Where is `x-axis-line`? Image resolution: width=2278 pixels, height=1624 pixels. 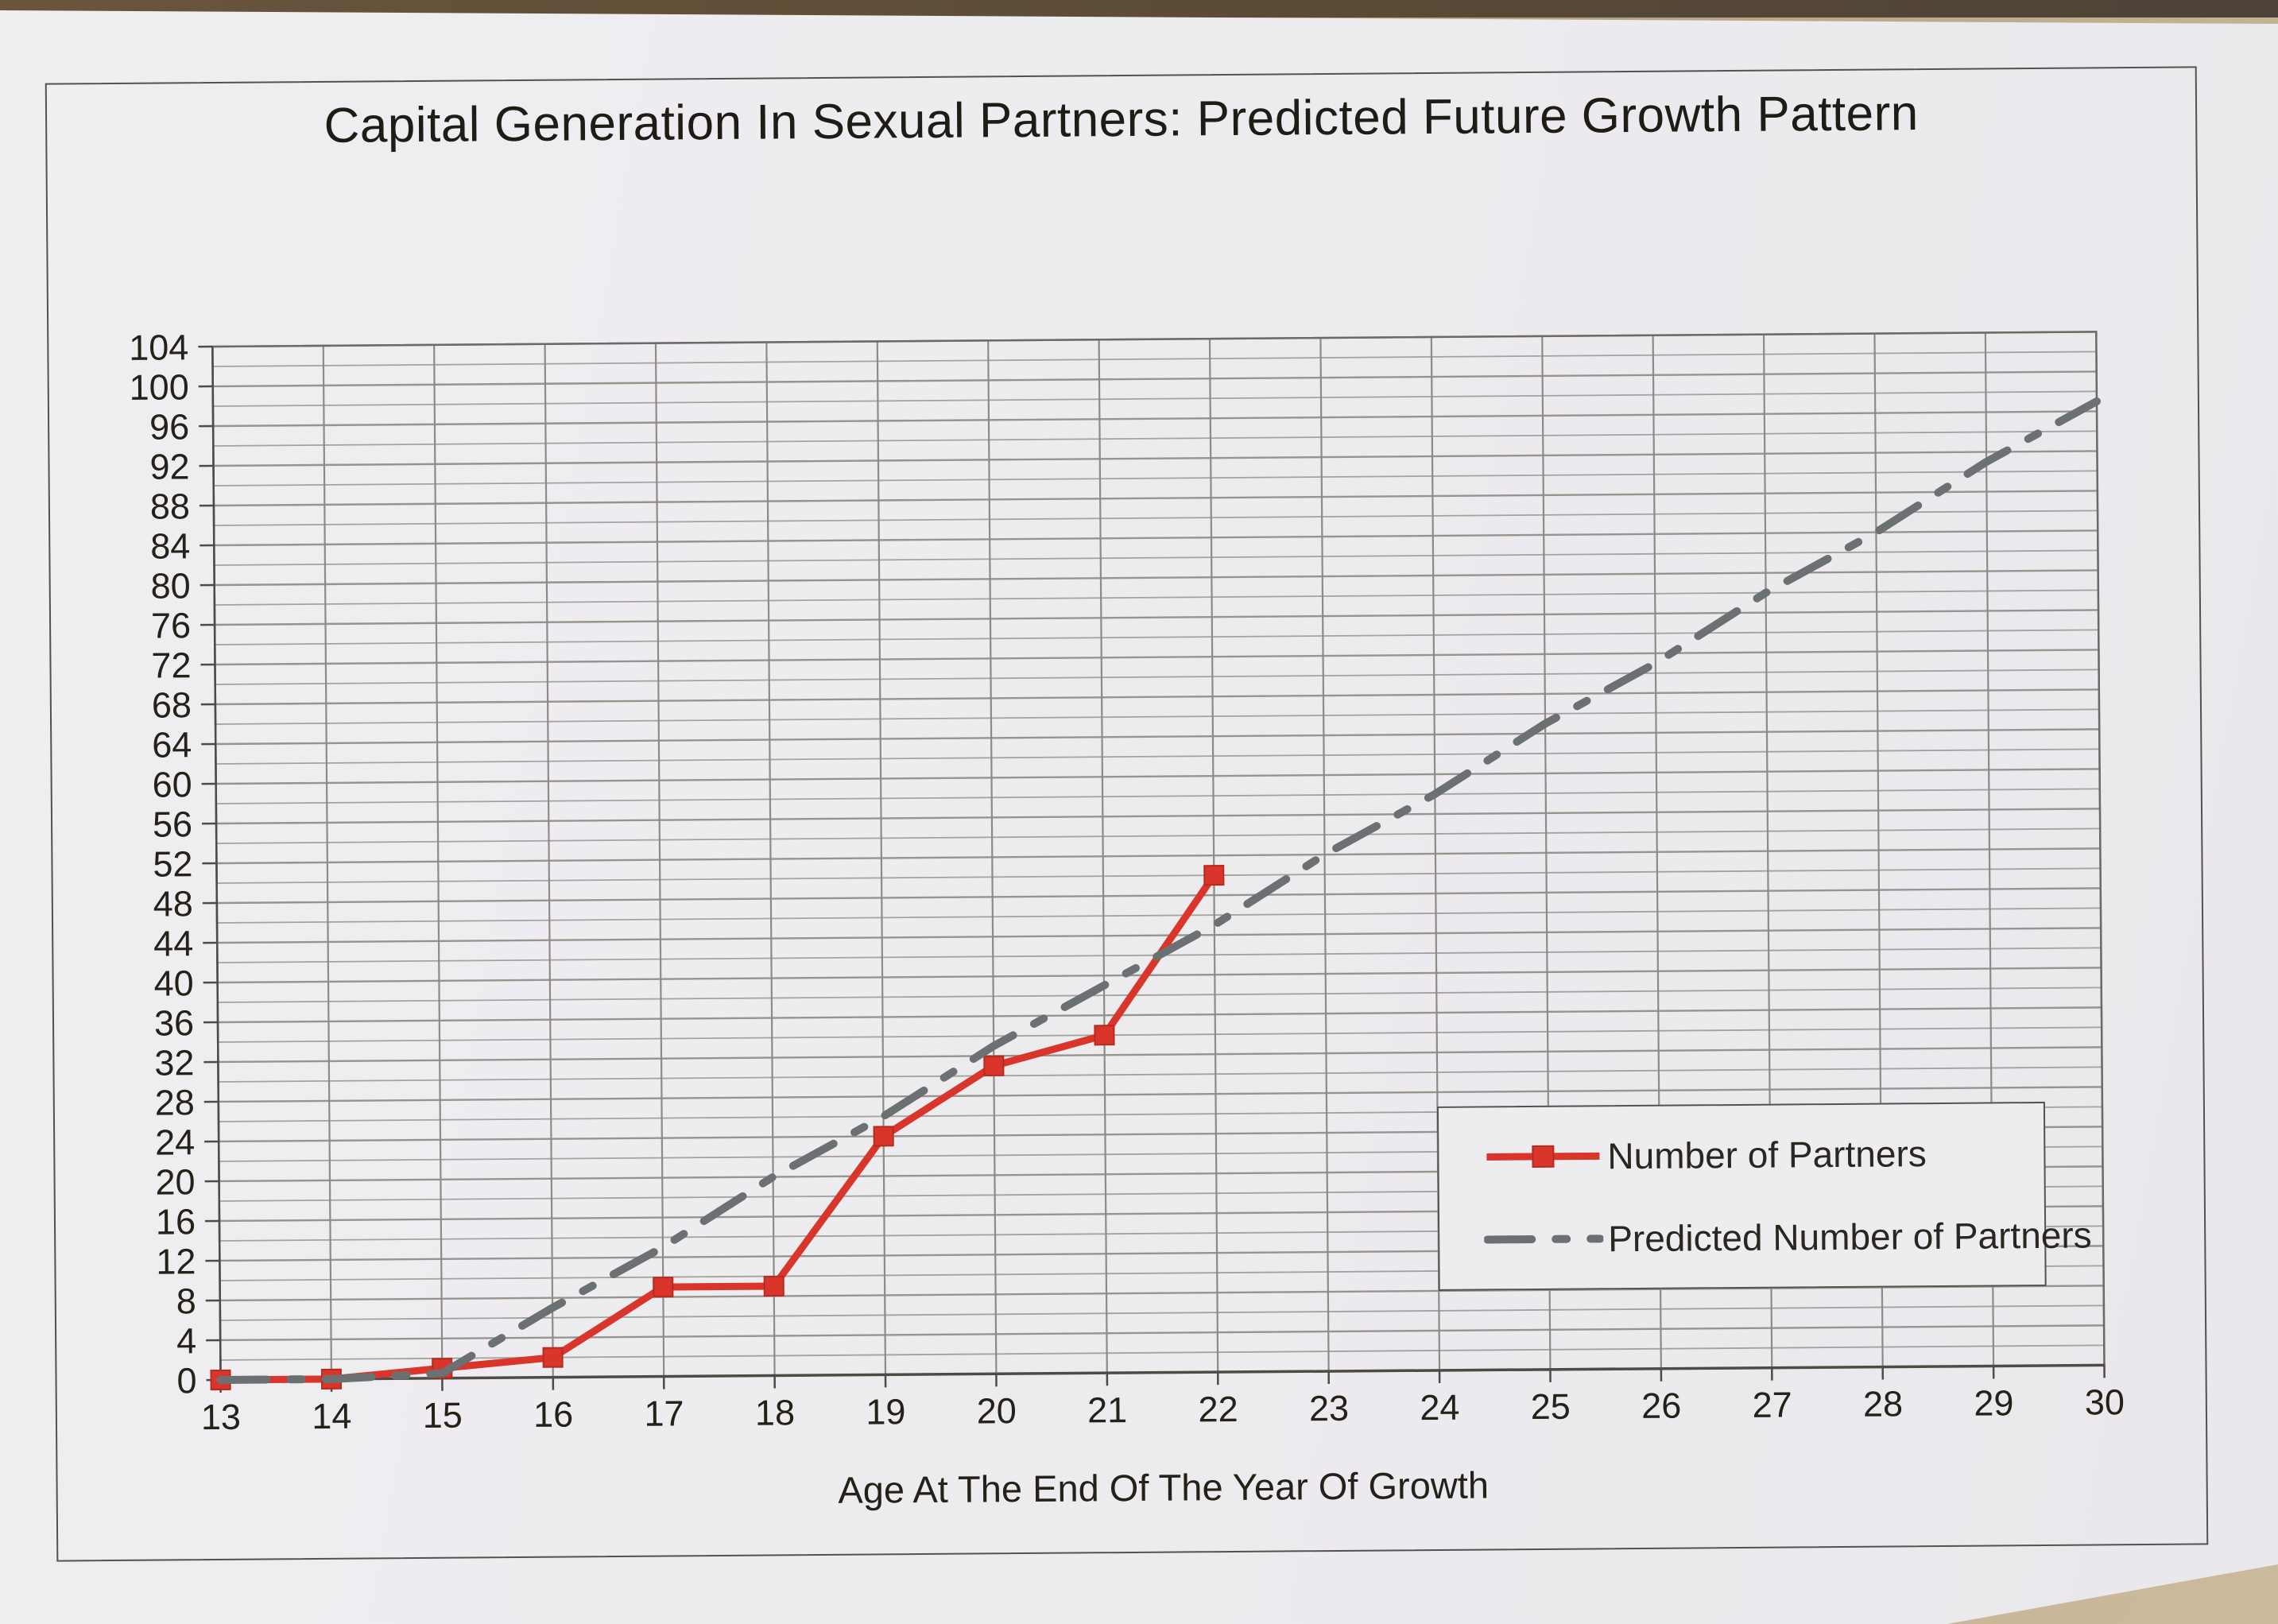 x-axis-line is located at coordinates (1162, 1372).